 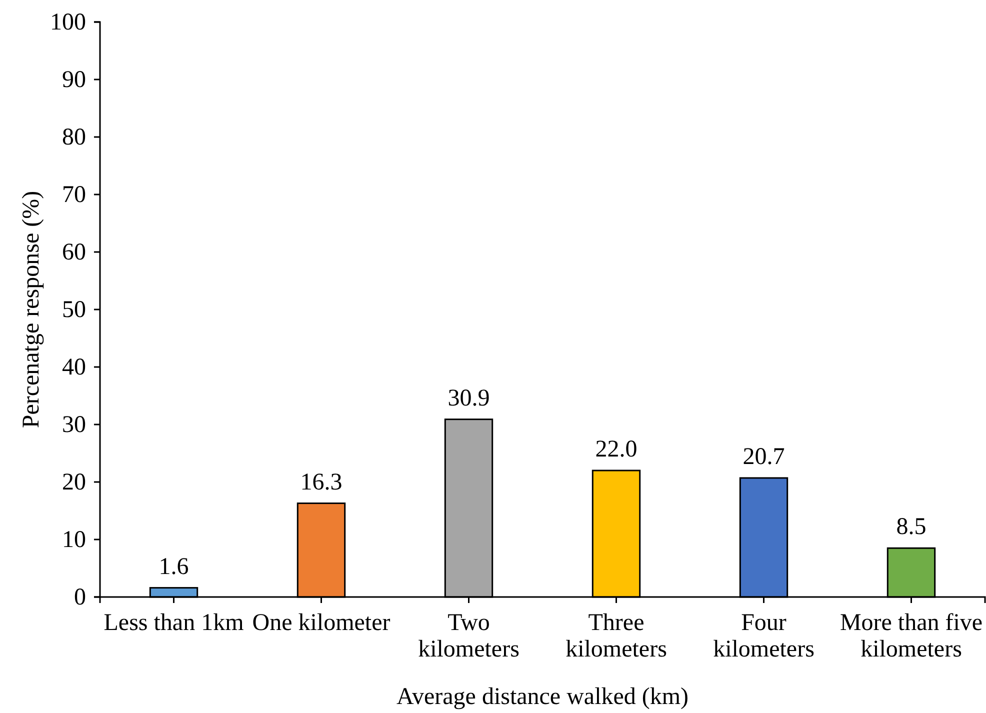 I want to click on y-tick-label: 70, so click(x=74, y=195).